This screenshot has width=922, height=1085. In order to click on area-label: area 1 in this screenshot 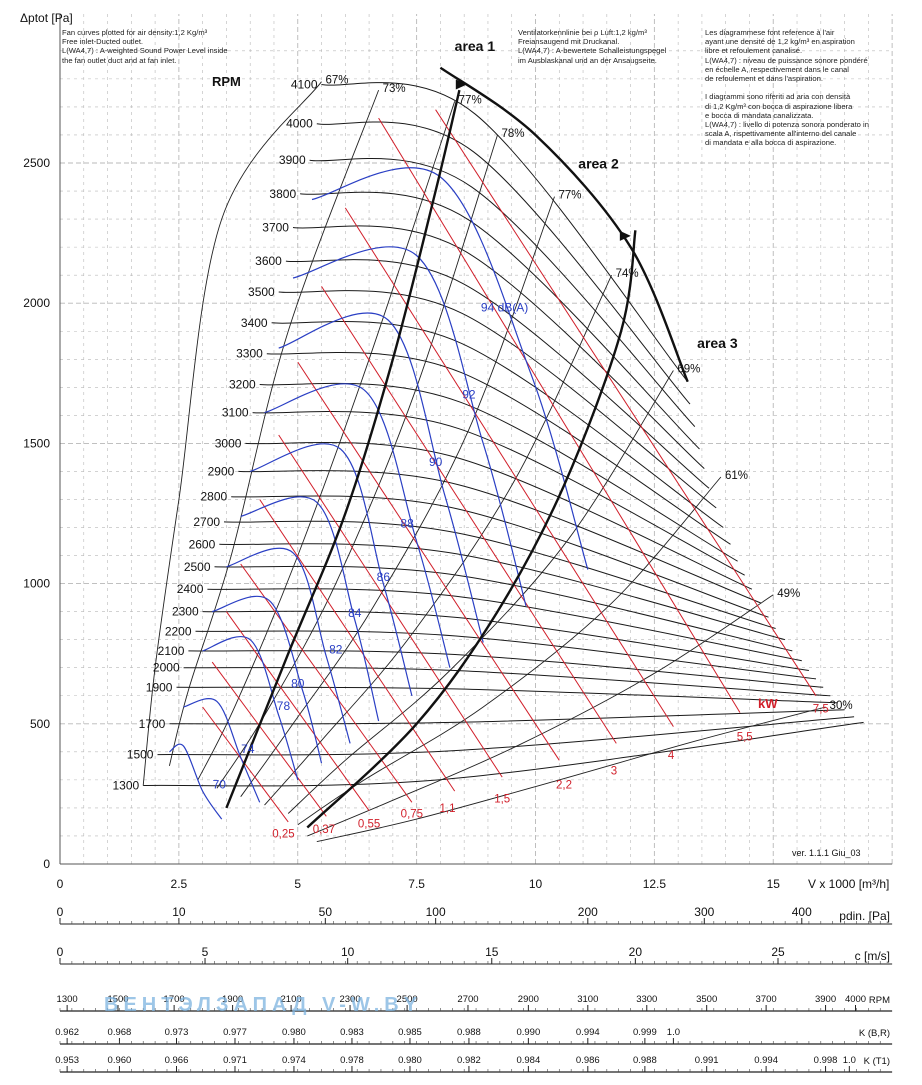, I will do `click(475, 46)`.